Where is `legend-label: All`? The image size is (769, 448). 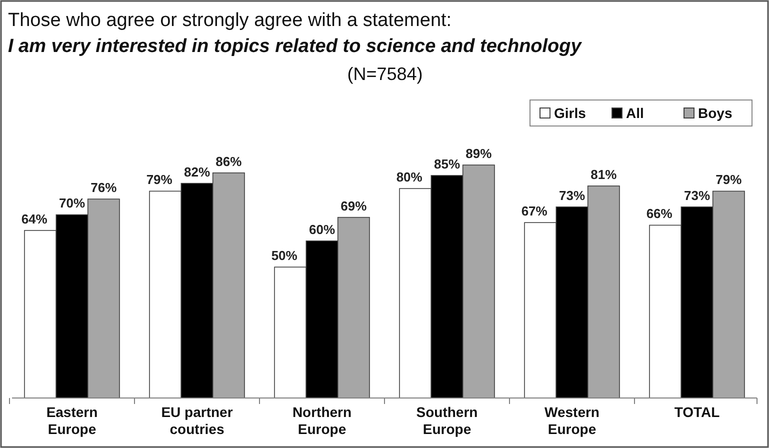 legend-label: All is located at coordinates (635, 113).